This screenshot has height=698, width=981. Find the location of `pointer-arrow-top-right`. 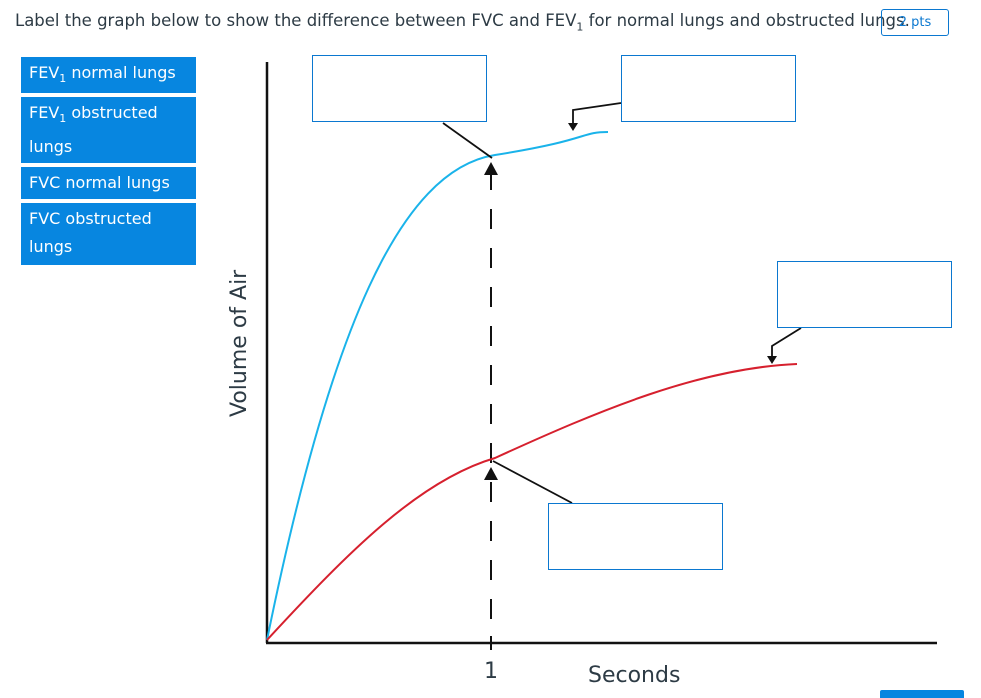

pointer-arrow-top-right is located at coordinates (573, 127).